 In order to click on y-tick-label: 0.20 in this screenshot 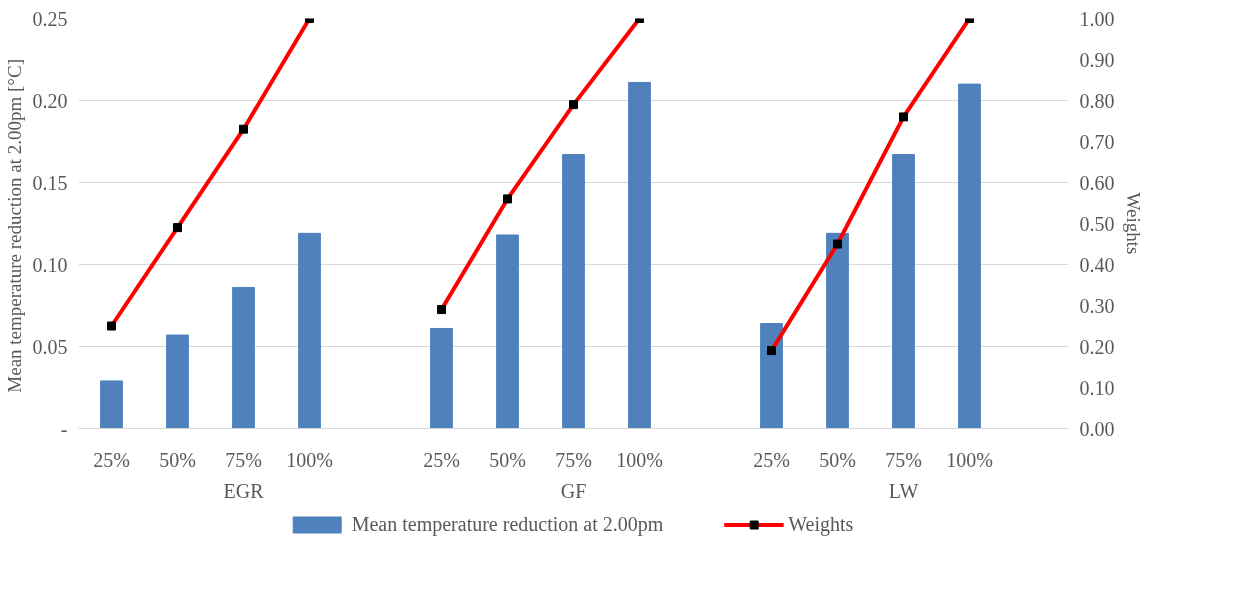, I will do `click(50, 100)`.